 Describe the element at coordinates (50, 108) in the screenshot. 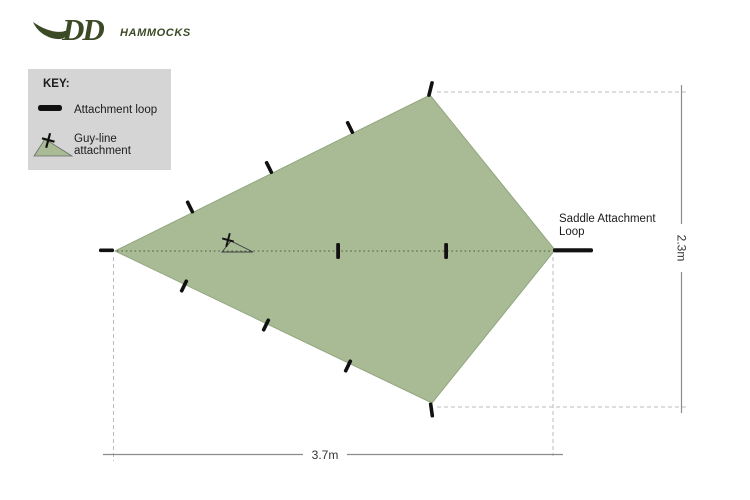

I see `attachment-loop-icon` at that location.